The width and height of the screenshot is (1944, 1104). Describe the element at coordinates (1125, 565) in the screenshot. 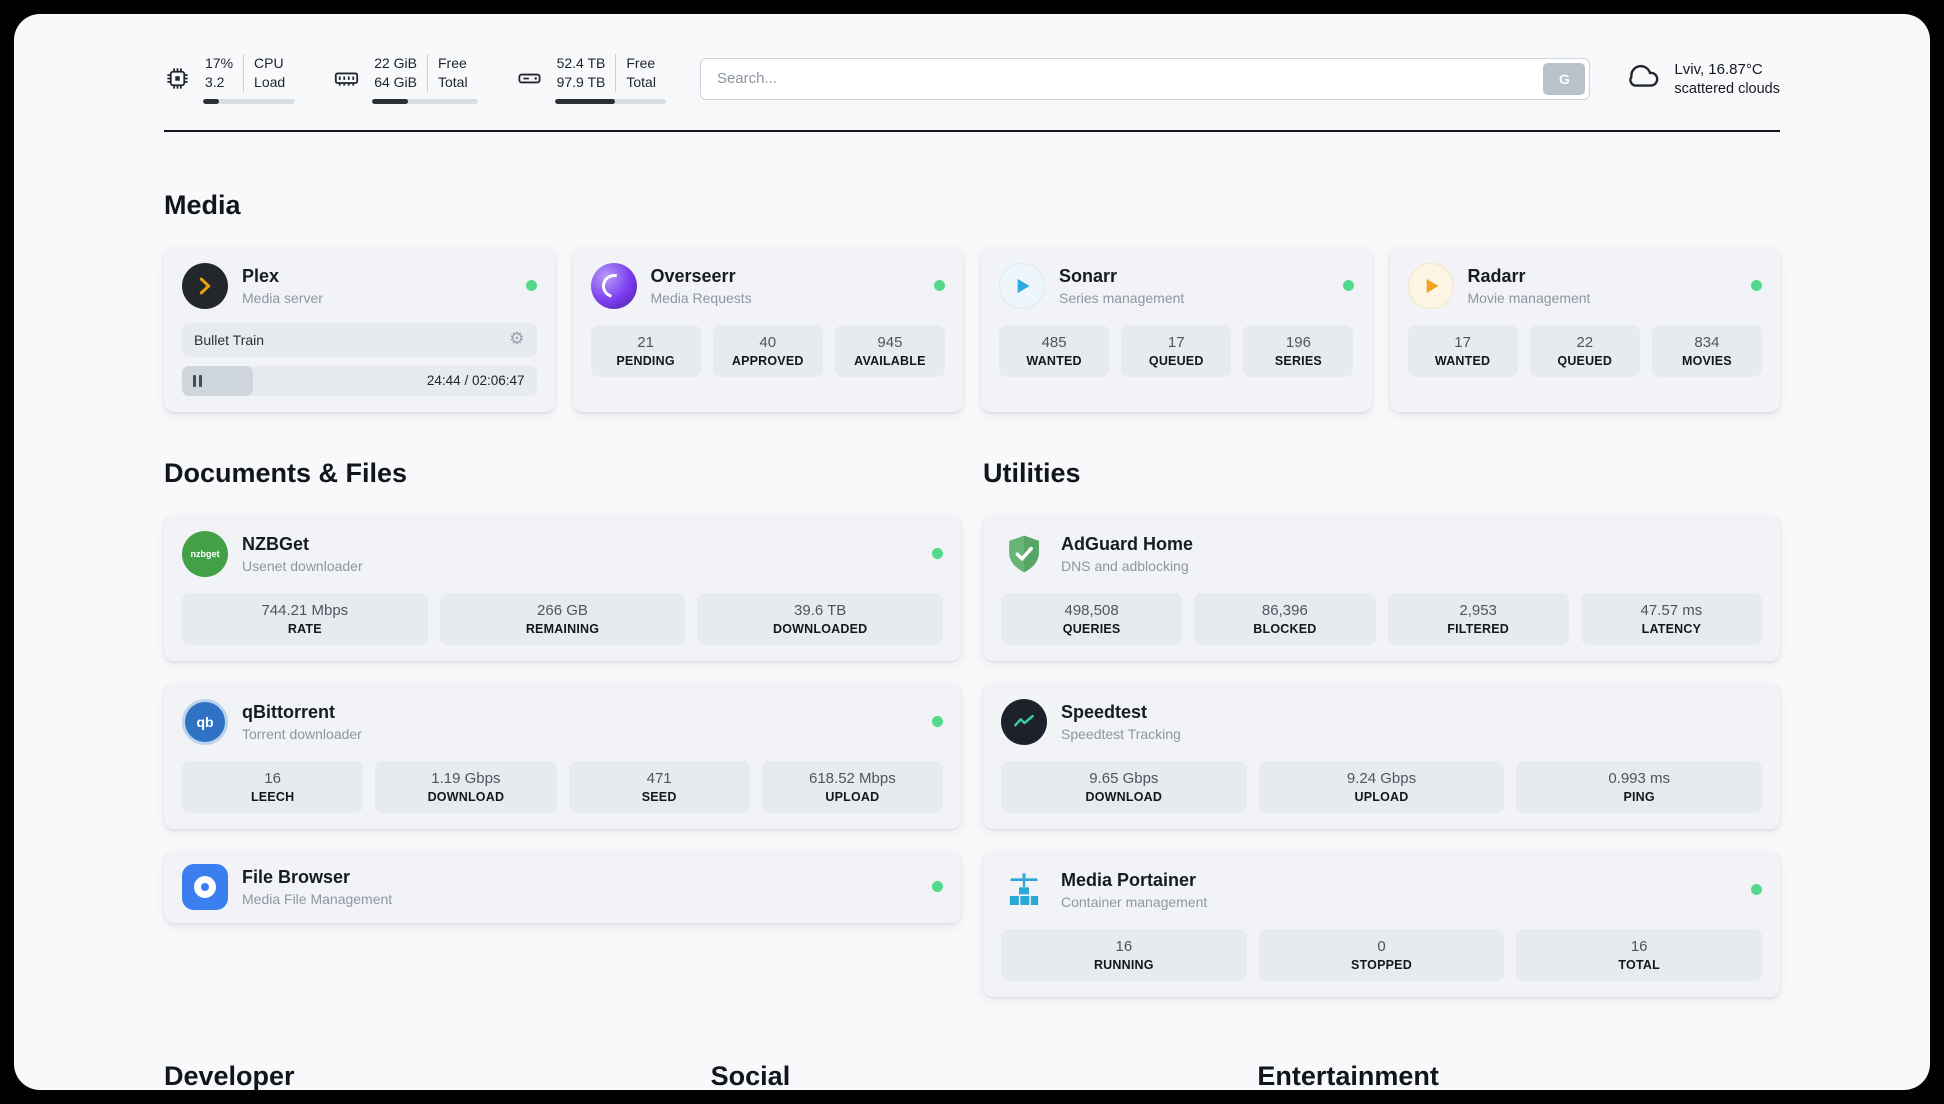

I see `app-subtitle: DNS and adblocking` at that location.